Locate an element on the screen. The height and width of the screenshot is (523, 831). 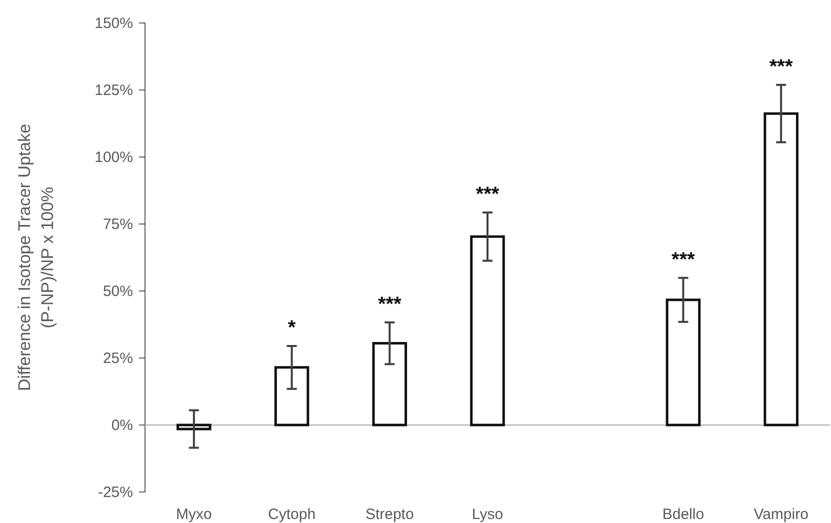
x-tick-label: Lyso is located at coordinates (488, 514).